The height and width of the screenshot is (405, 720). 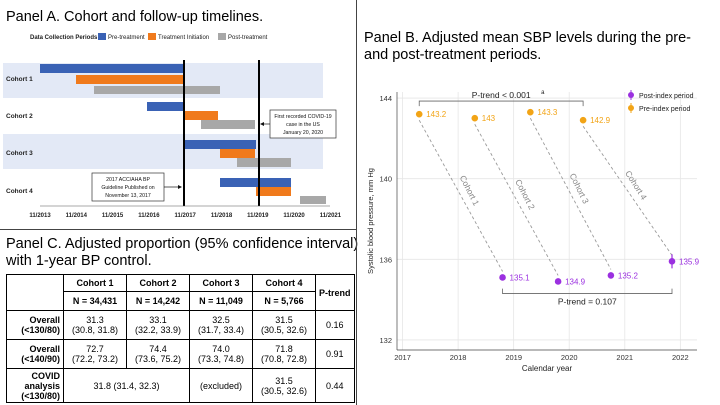 I want to click on post-index-value-label: 135.2, so click(x=628, y=275).